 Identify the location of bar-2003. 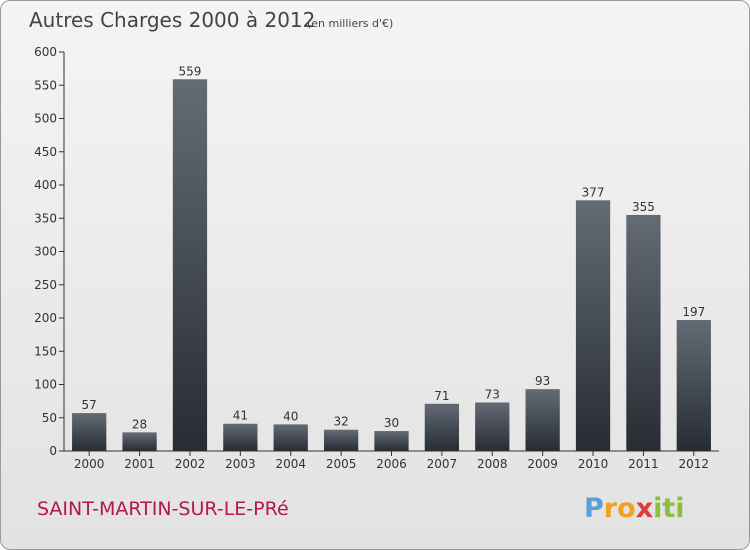
(240, 437).